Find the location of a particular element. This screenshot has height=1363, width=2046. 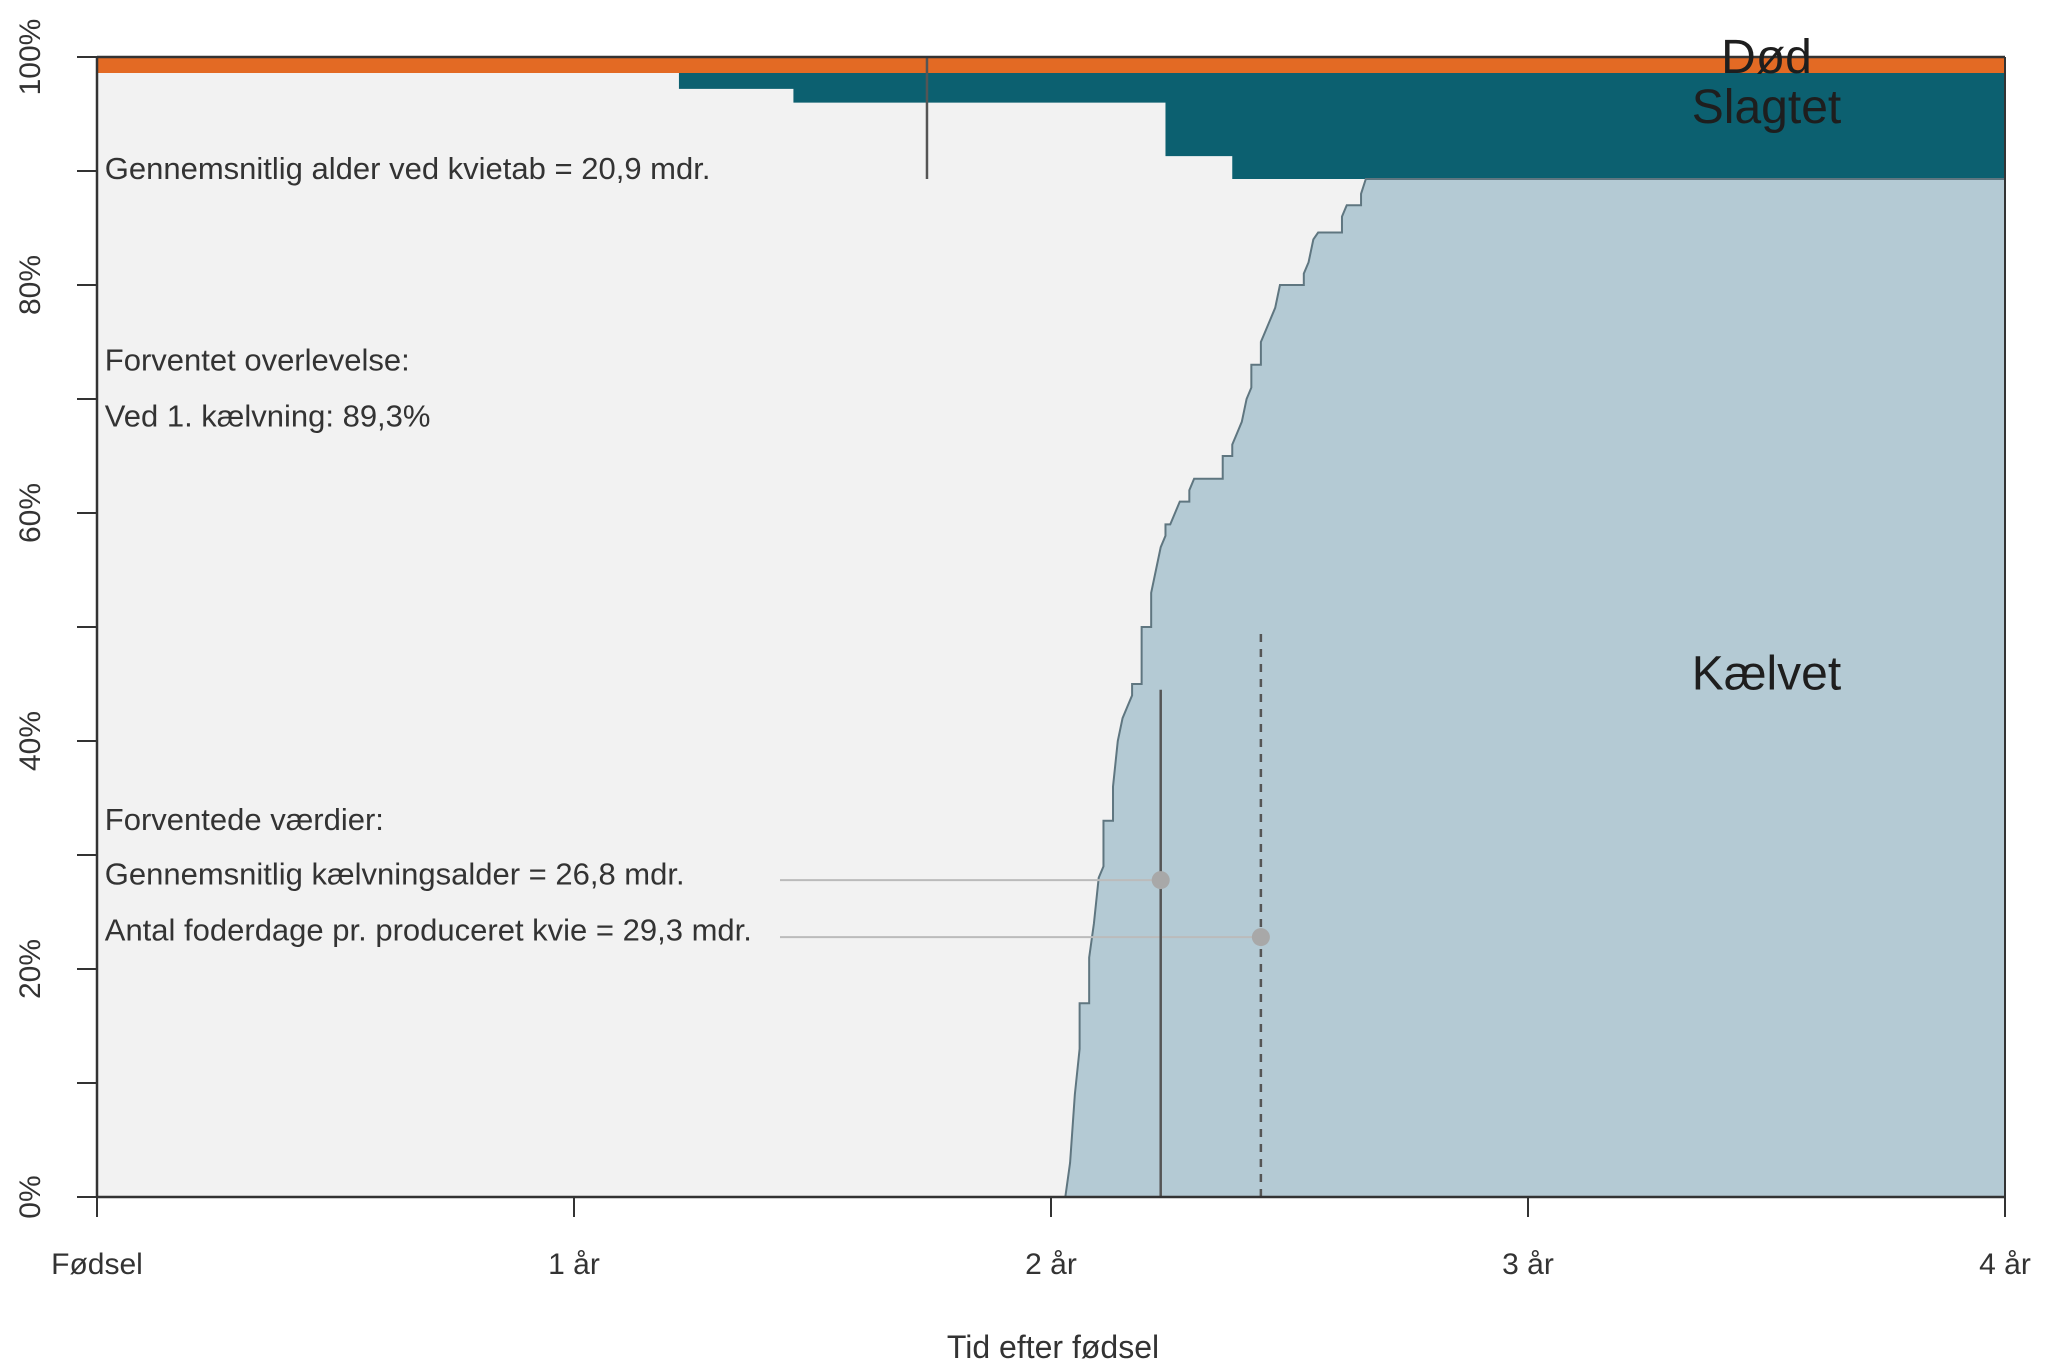

x-tick-label: Fødsel is located at coordinates (97, 1264).